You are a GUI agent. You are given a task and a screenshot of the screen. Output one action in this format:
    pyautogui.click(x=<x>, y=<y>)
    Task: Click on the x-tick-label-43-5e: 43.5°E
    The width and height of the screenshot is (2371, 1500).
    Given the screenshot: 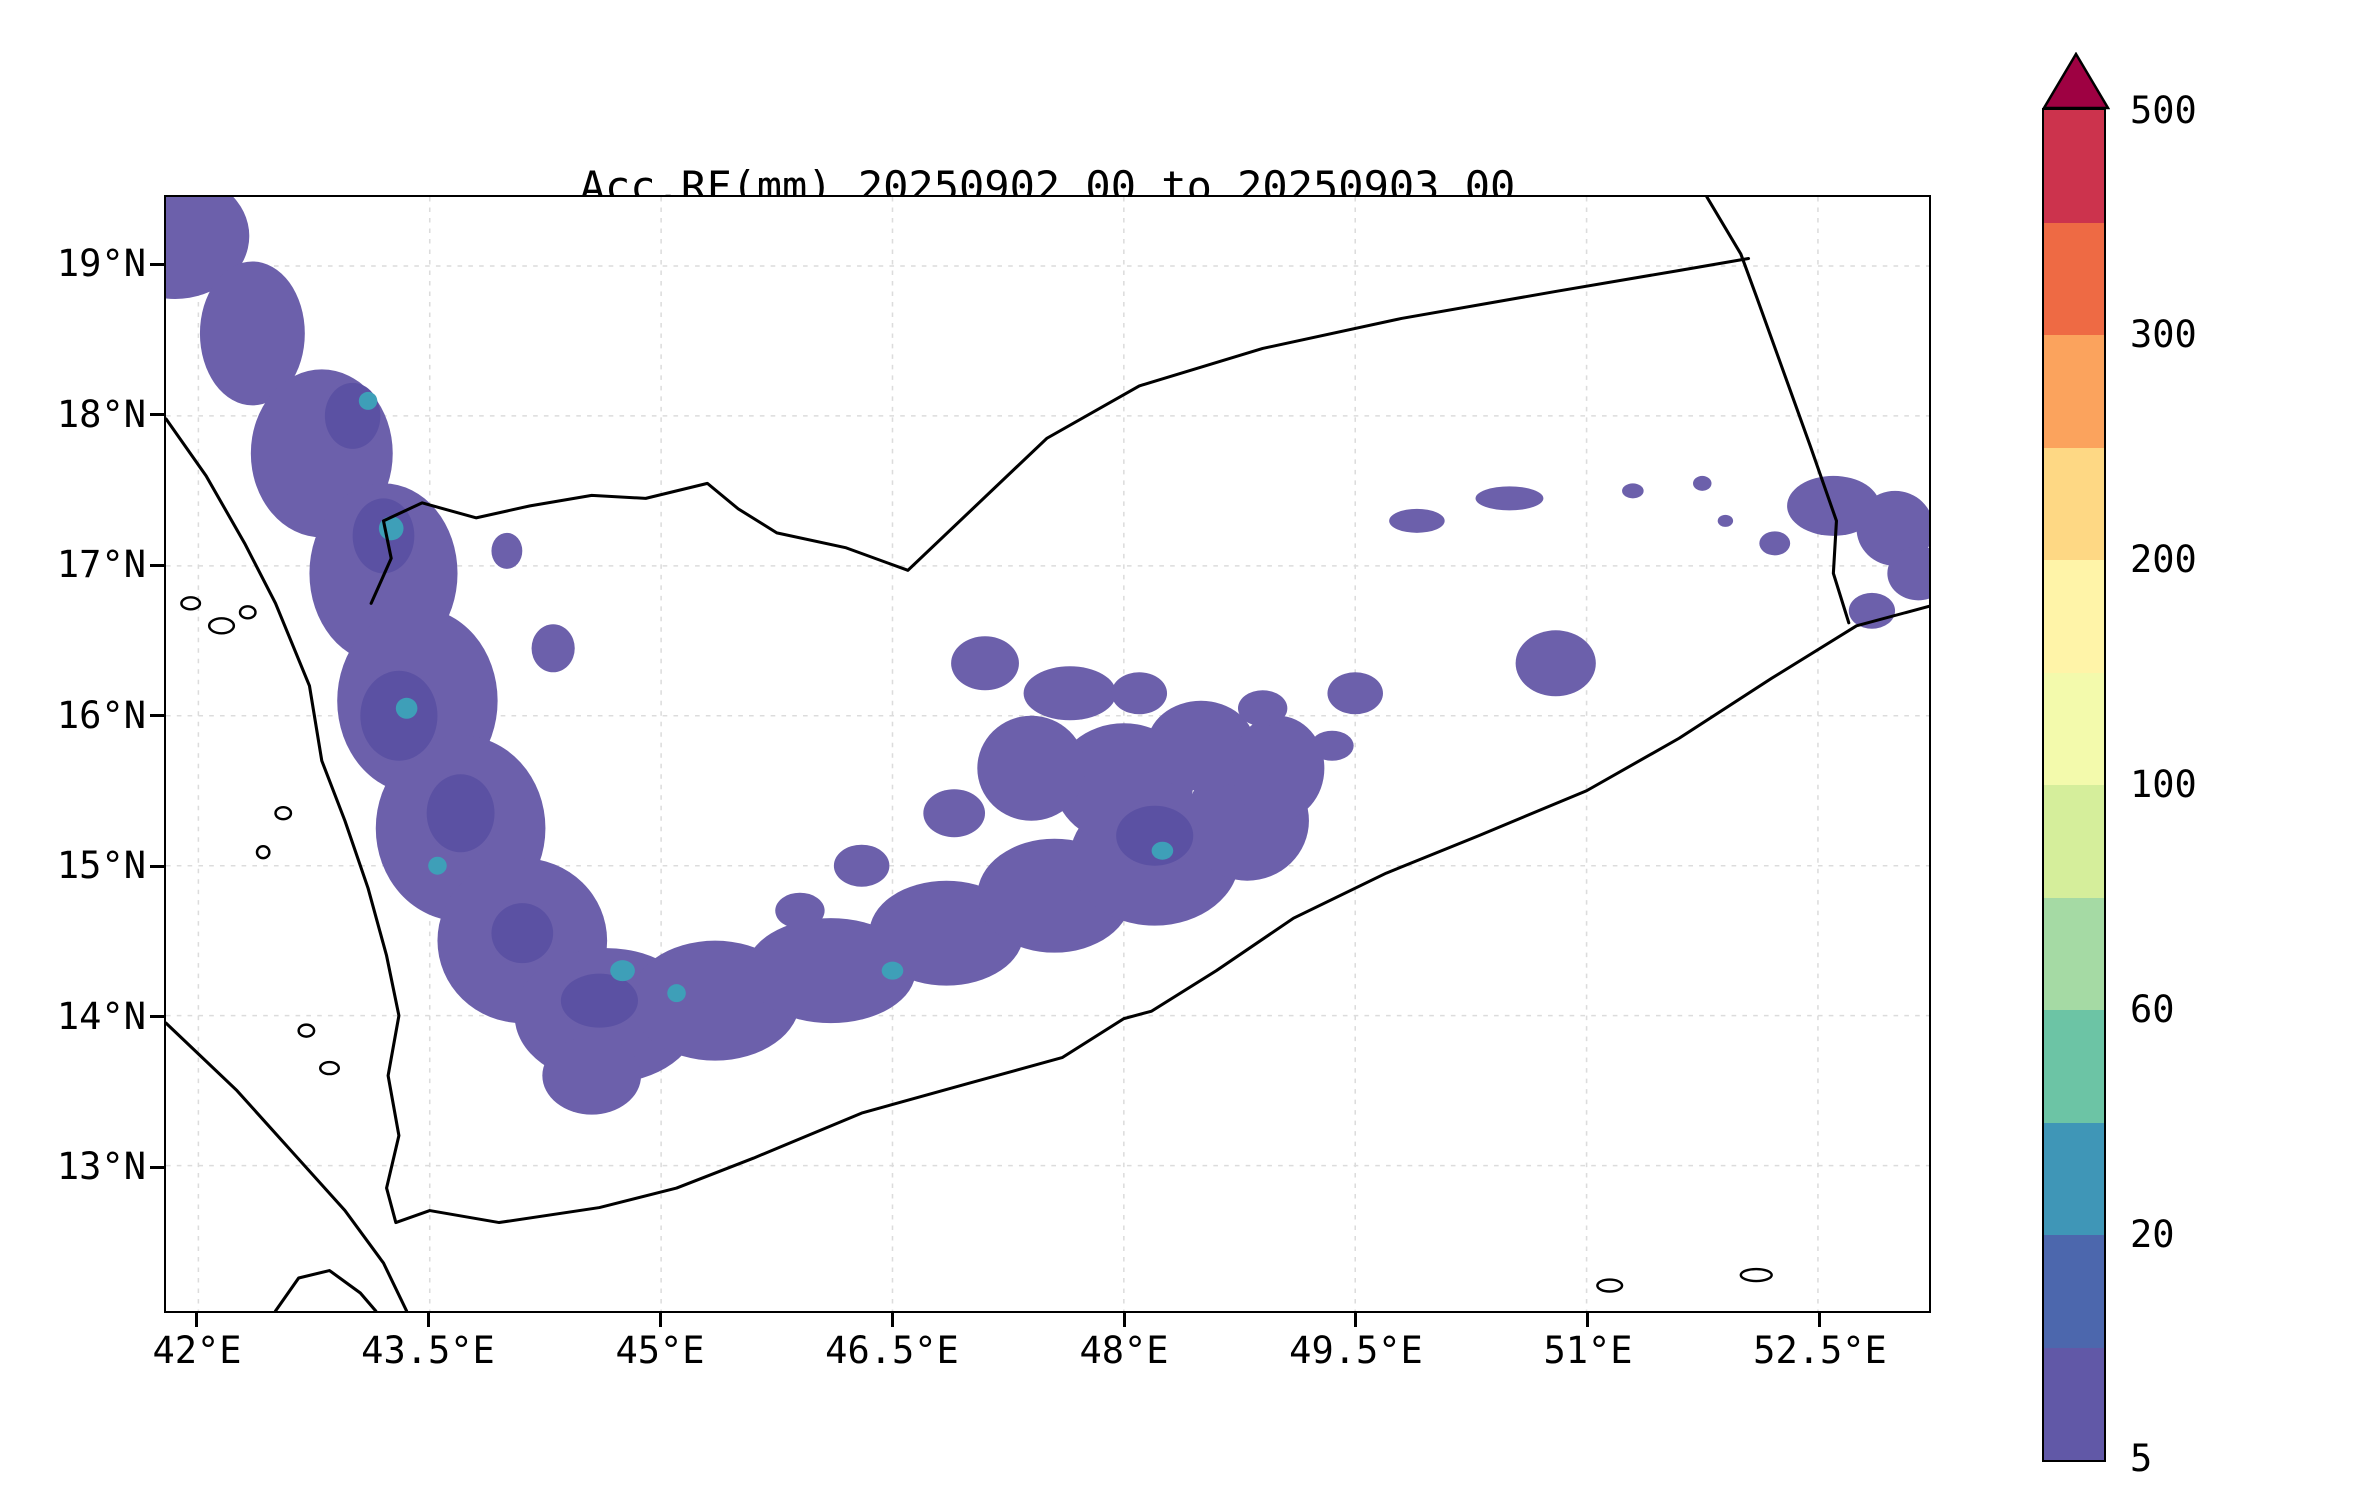 What is the action you would take?
    pyautogui.click(x=428, y=1350)
    